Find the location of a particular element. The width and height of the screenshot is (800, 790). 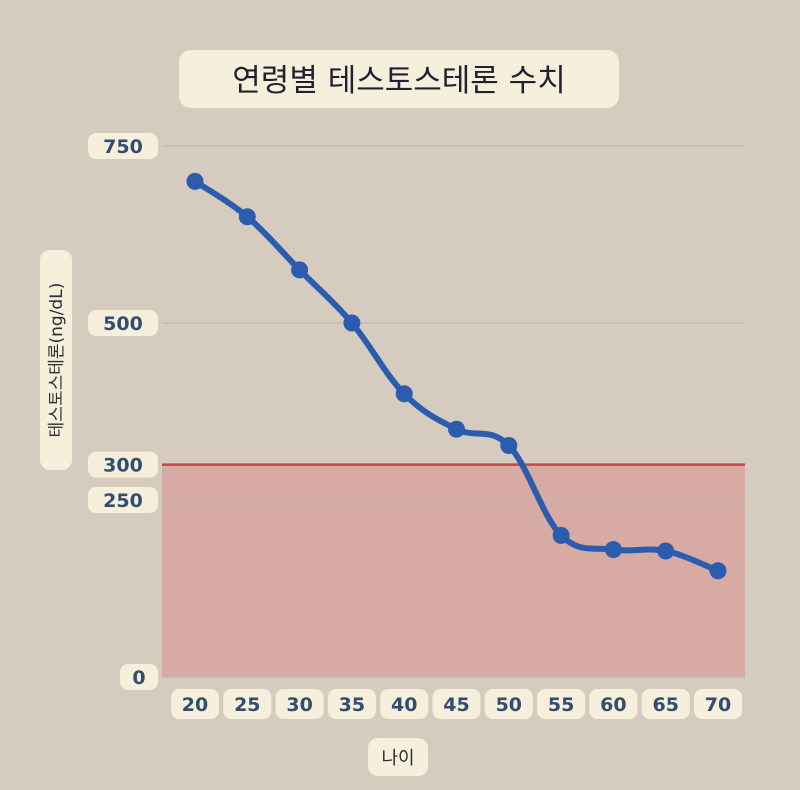

y-tick-label: 300 is located at coordinates (123, 466).